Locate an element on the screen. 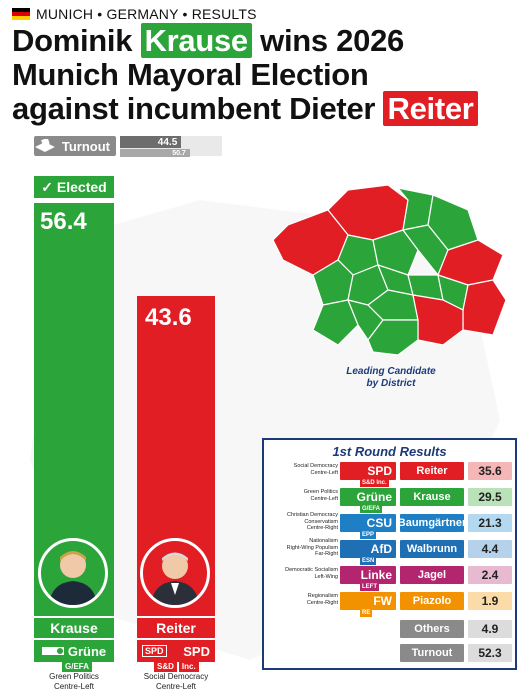 The image size is (531, 698). result-ideology: Social Democracy Centre-Left is located at coordinates (302, 469).